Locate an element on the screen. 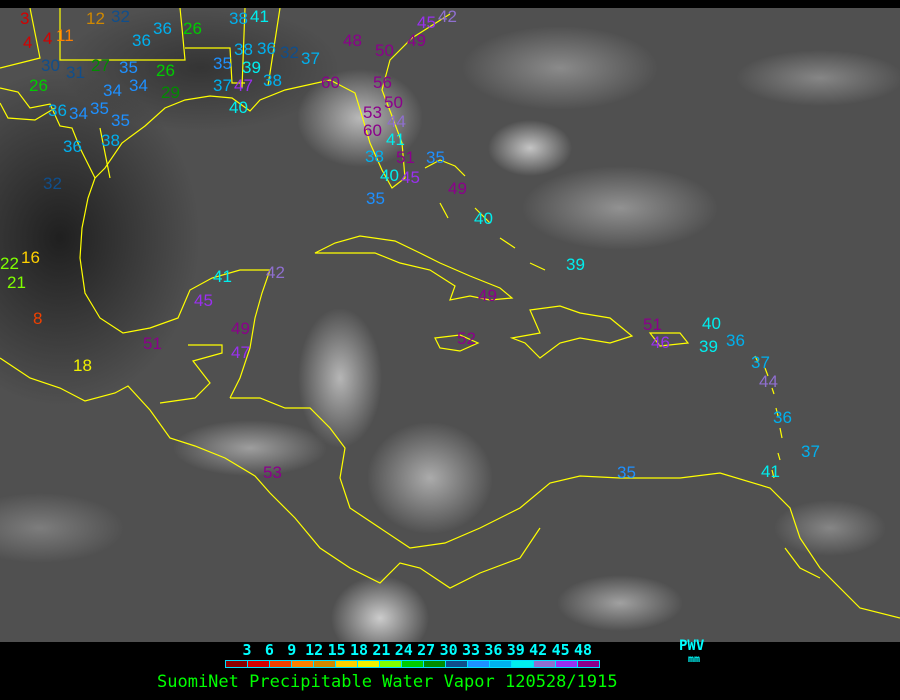 The image size is (900, 700). station-pwv-value: 45 is located at coordinates (410, 177).